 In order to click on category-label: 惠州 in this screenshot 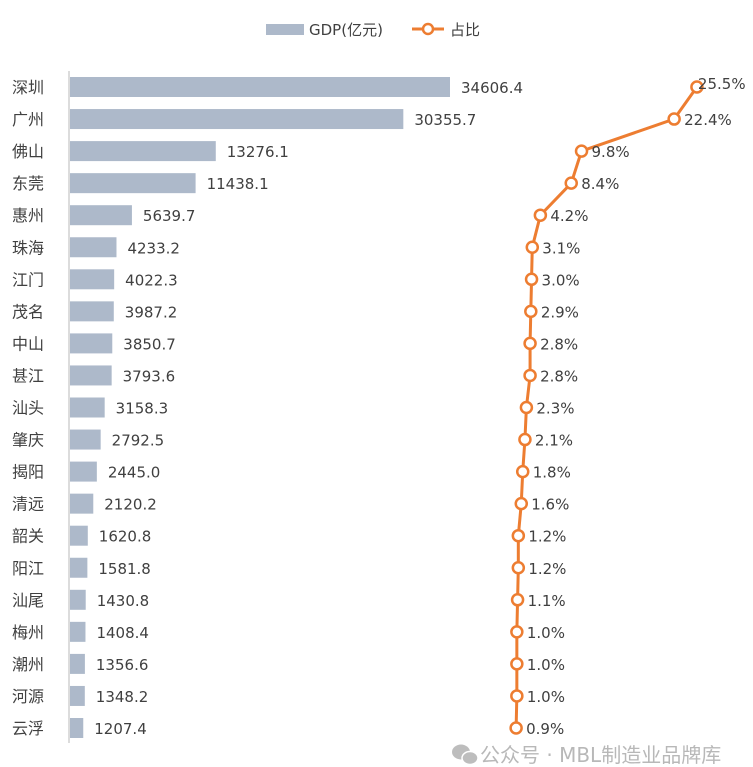, I will do `click(28, 215)`.